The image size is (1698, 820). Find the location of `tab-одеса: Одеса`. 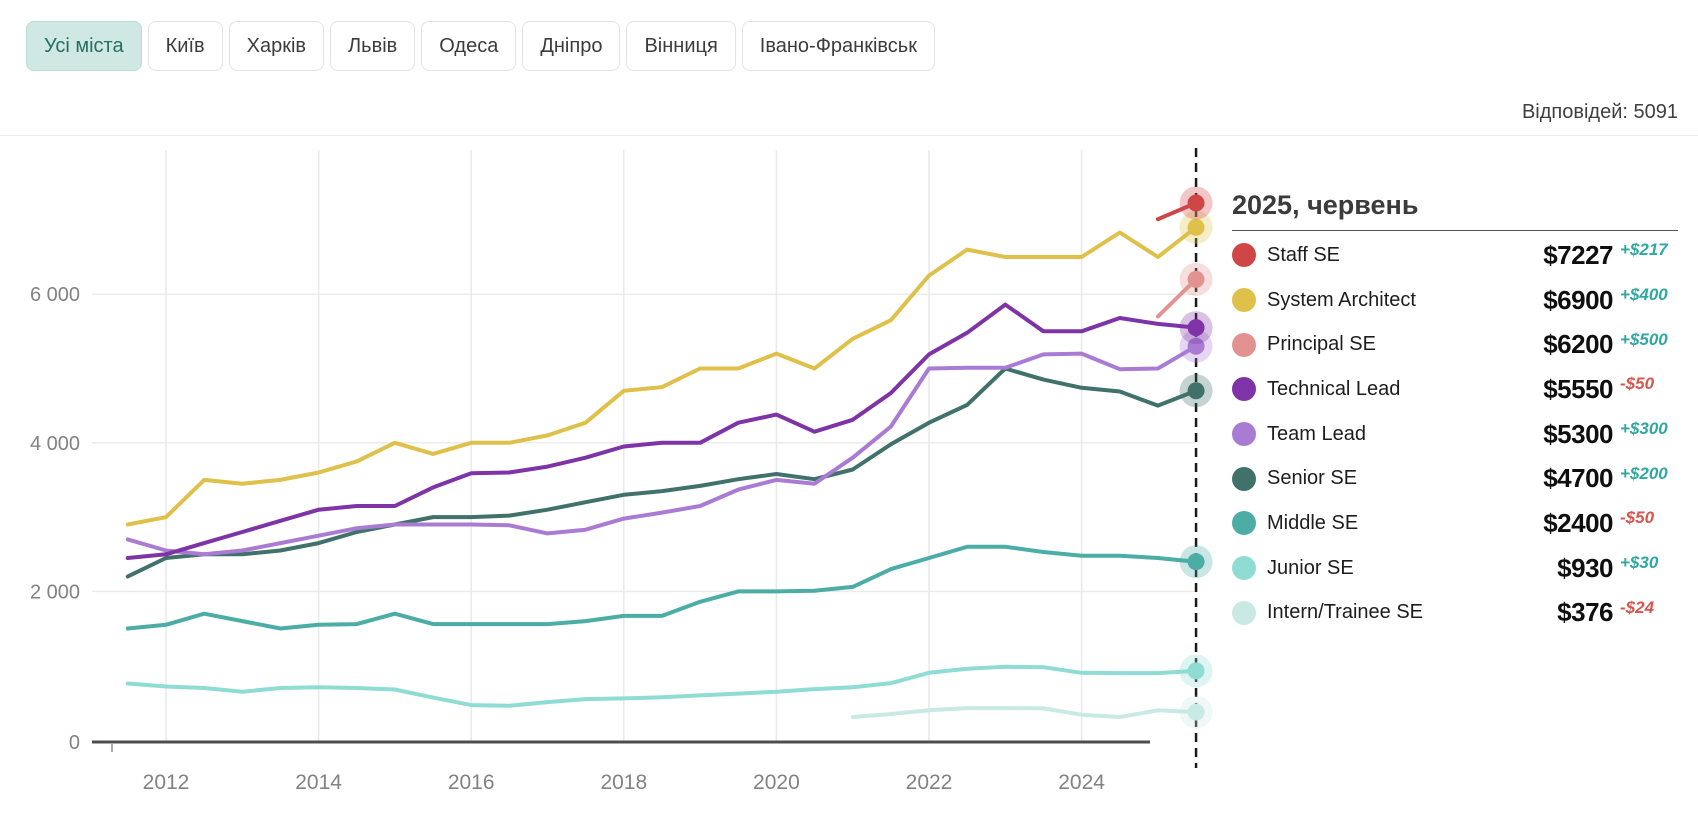

tab-одеса: Одеса is located at coordinates (469, 46).